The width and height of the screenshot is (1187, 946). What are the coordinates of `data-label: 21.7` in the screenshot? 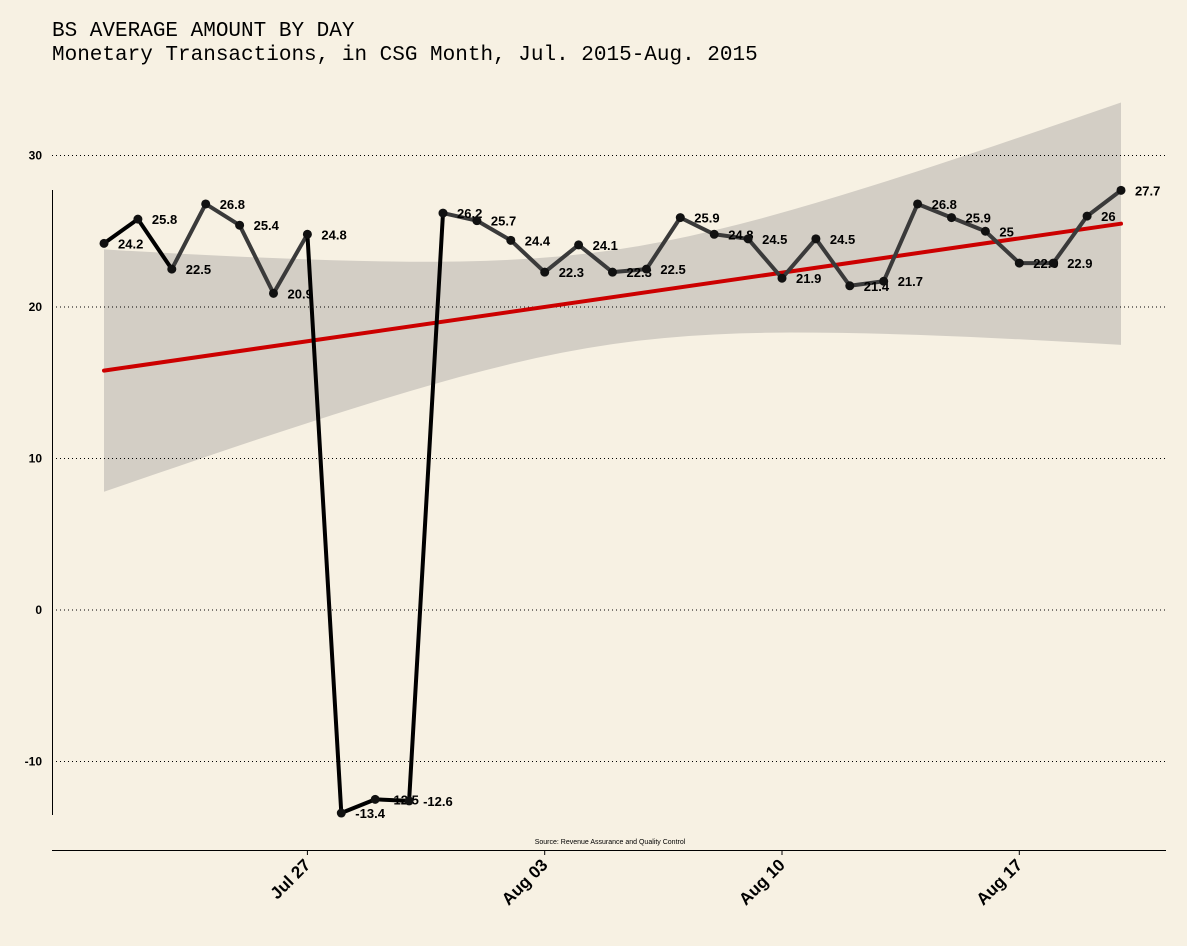 It's located at (910, 281).